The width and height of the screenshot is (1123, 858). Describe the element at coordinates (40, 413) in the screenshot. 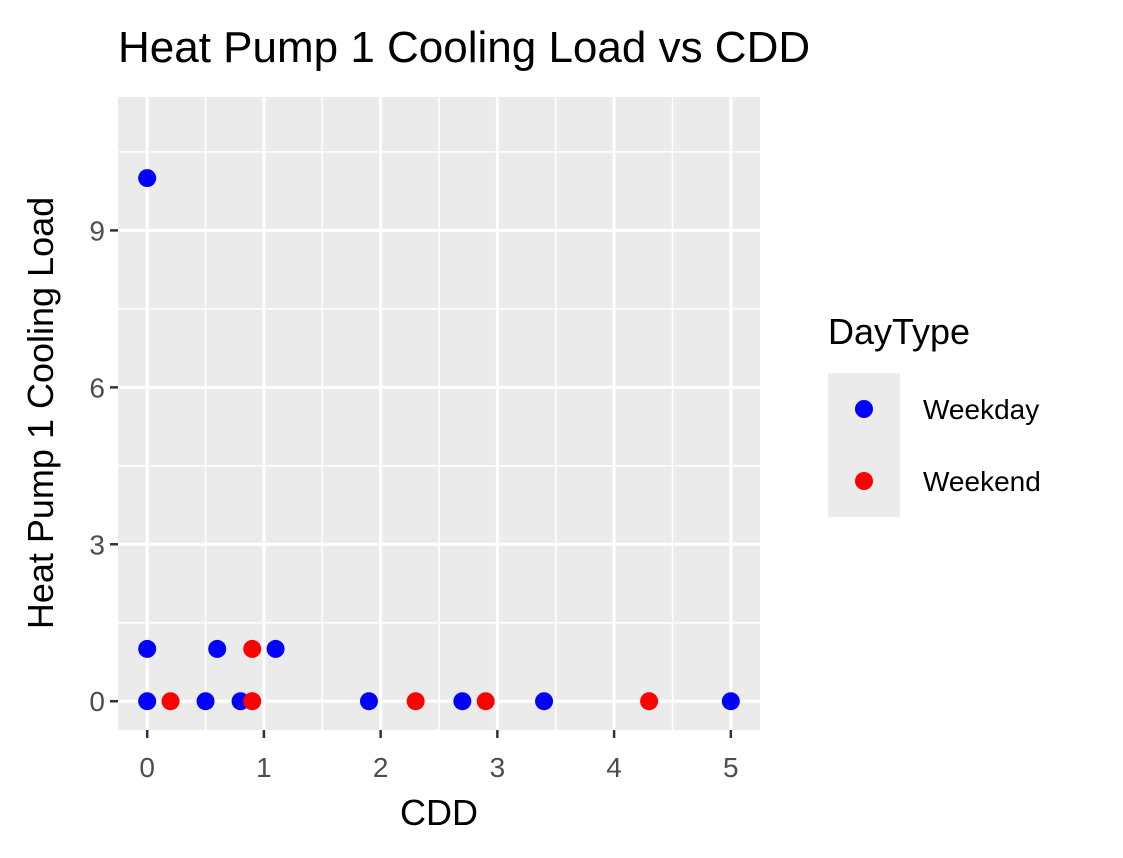

I see `y-axis-title: Heat Pump 1 Cooling Load` at that location.